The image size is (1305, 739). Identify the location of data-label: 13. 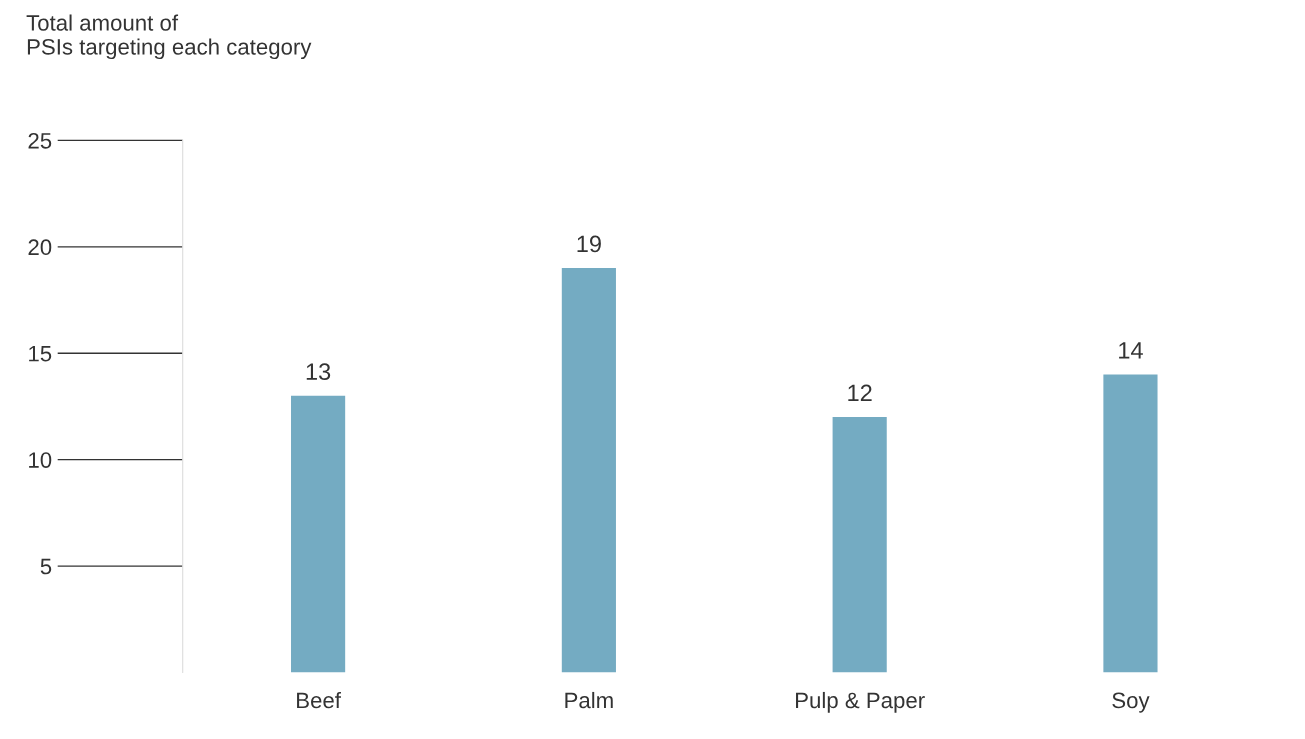
(318, 372).